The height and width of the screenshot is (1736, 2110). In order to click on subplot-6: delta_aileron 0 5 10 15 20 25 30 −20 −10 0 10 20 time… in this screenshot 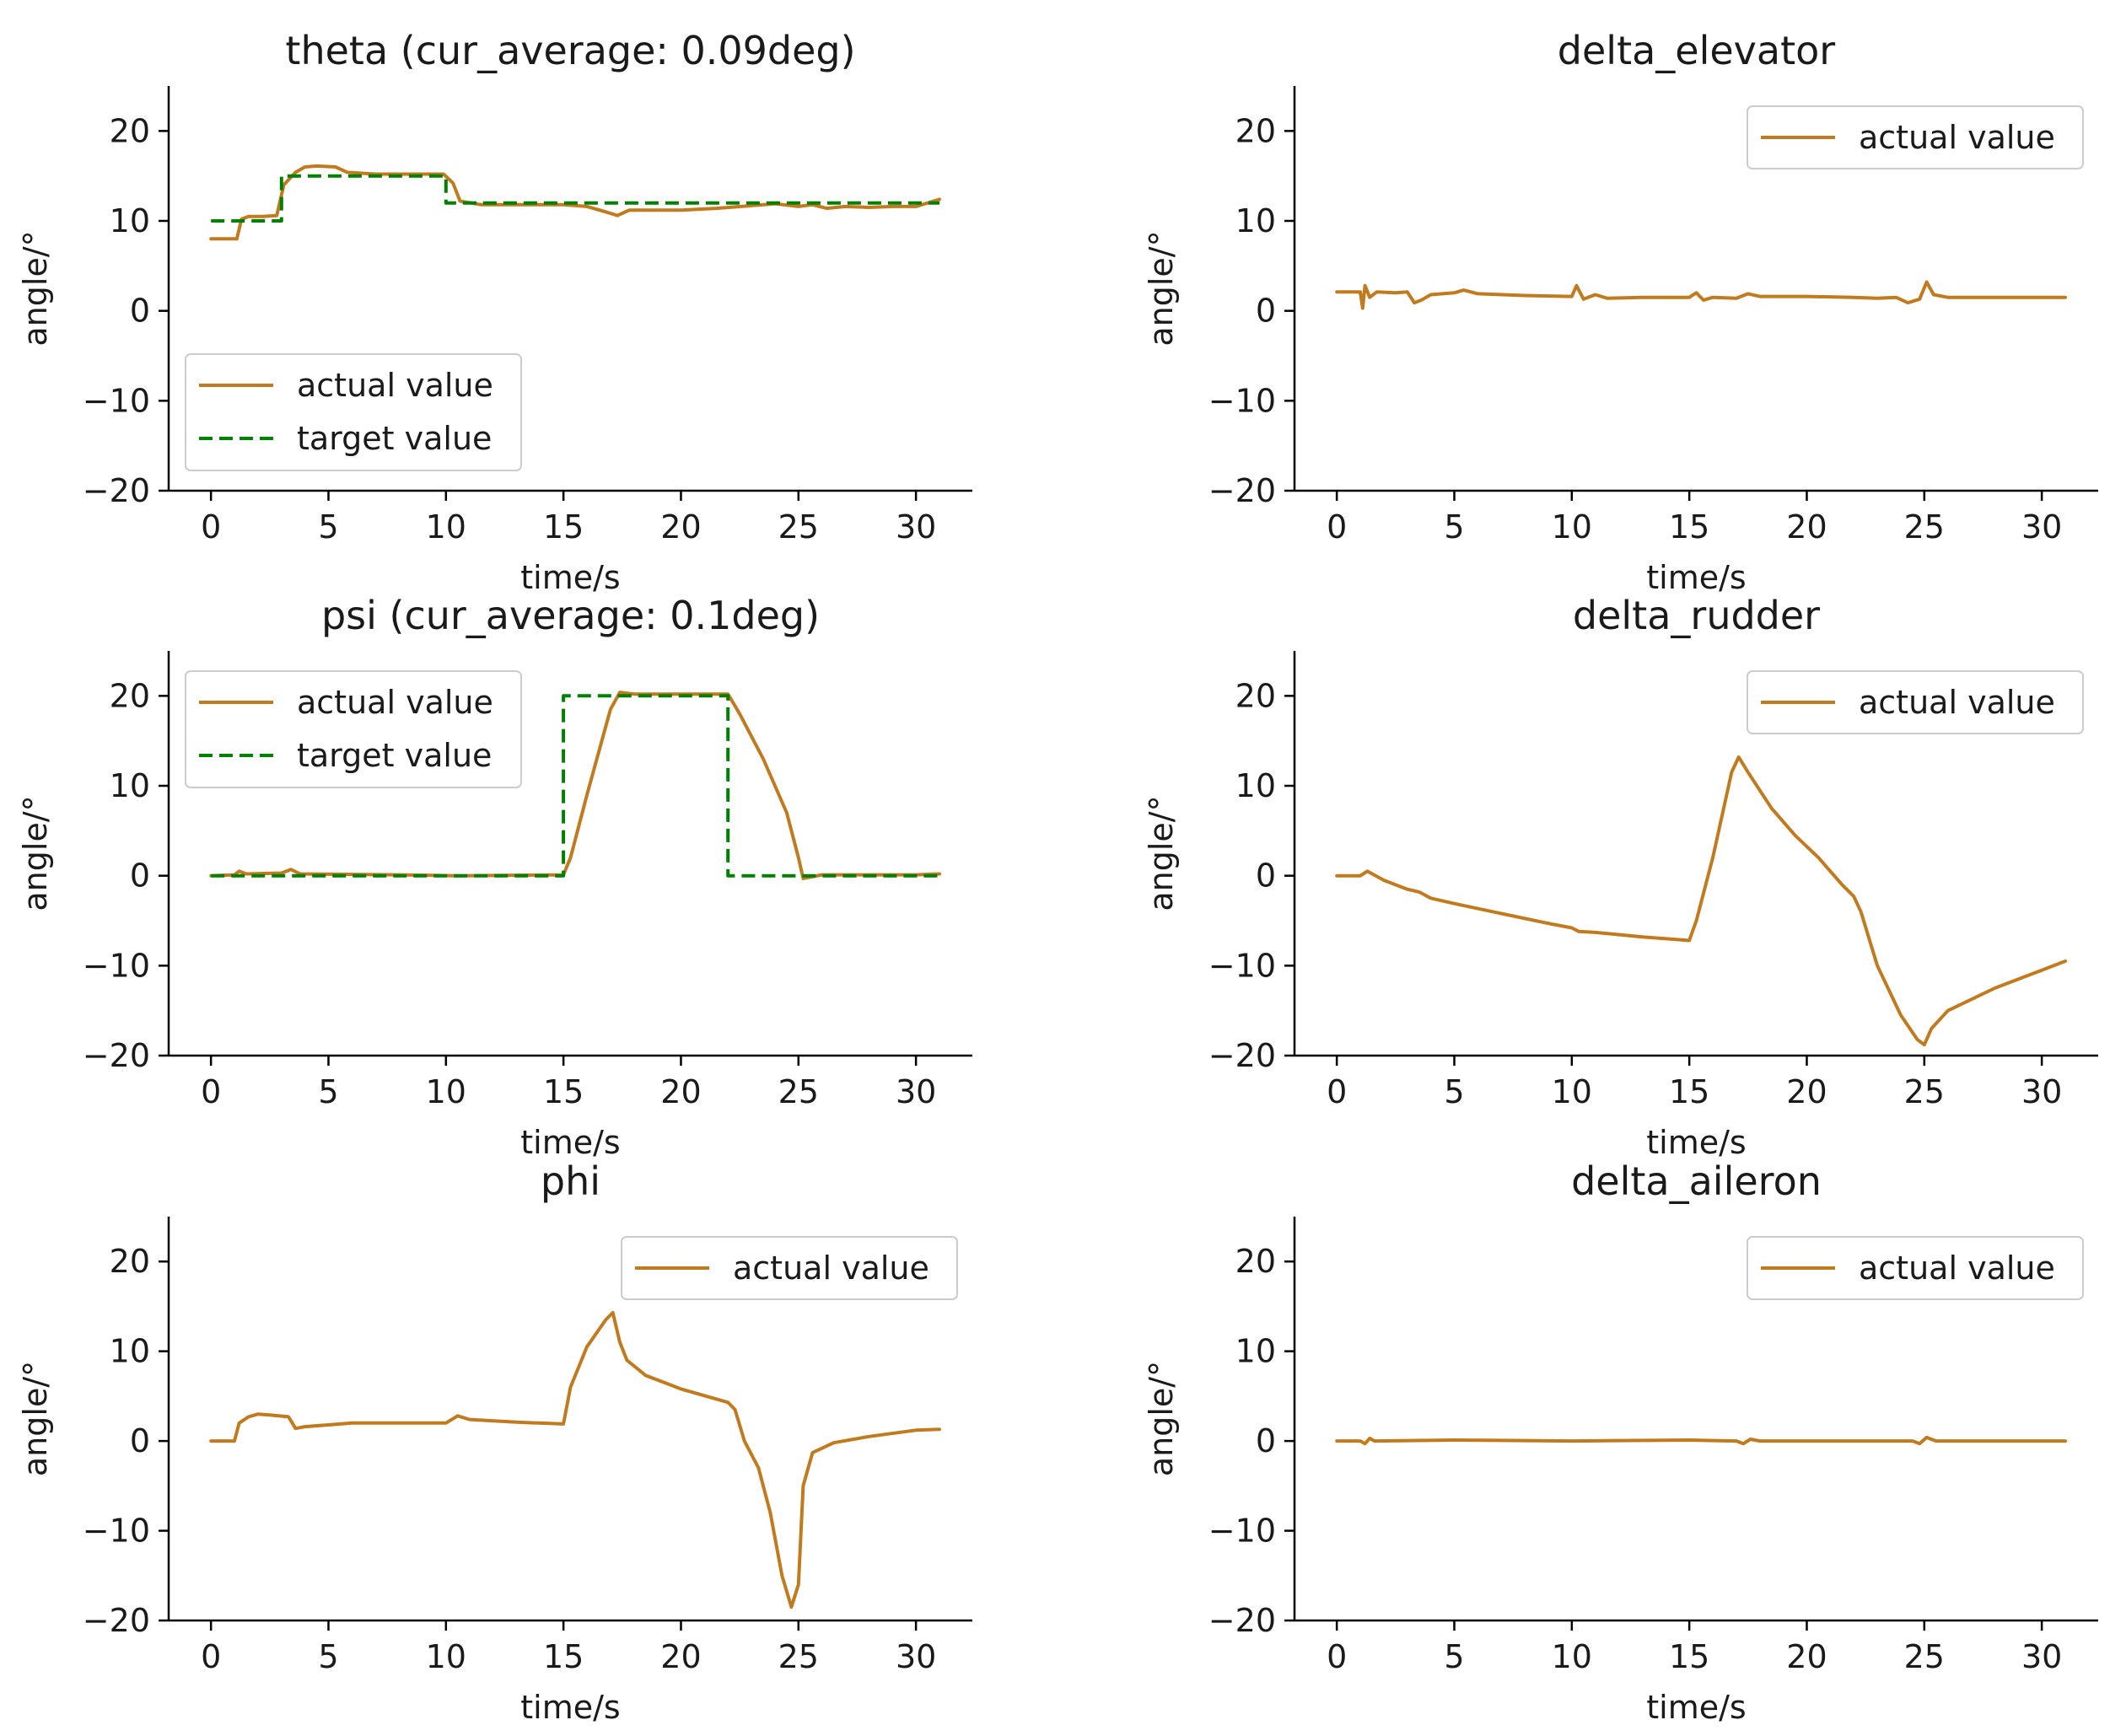, I will do `click(1620, 1442)`.